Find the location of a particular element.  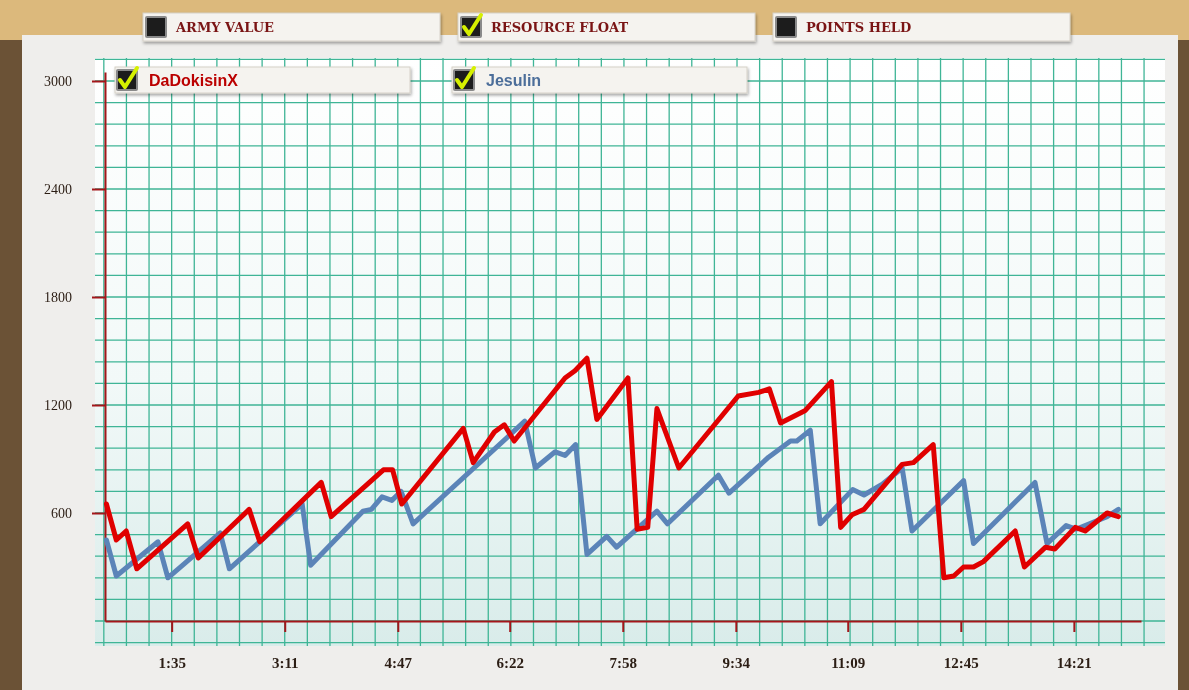

x-tick-label: 12:45 is located at coordinates (961, 662).